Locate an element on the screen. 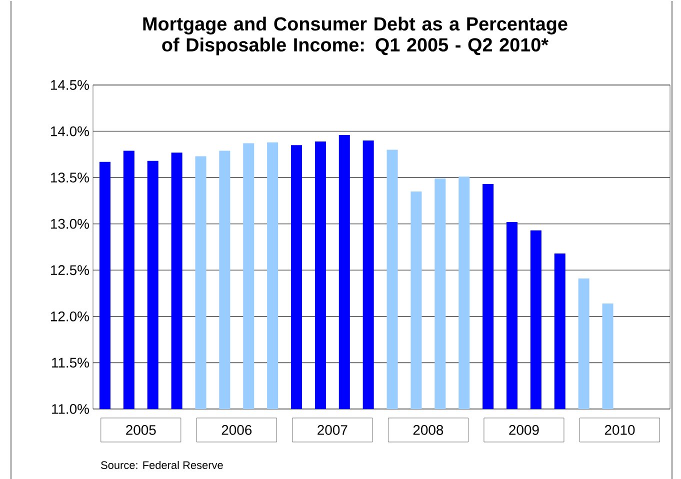 Image resolution: width=681 pixels, height=479 pixels. y-tick-label: 14.0% is located at coordinates (70, 131).